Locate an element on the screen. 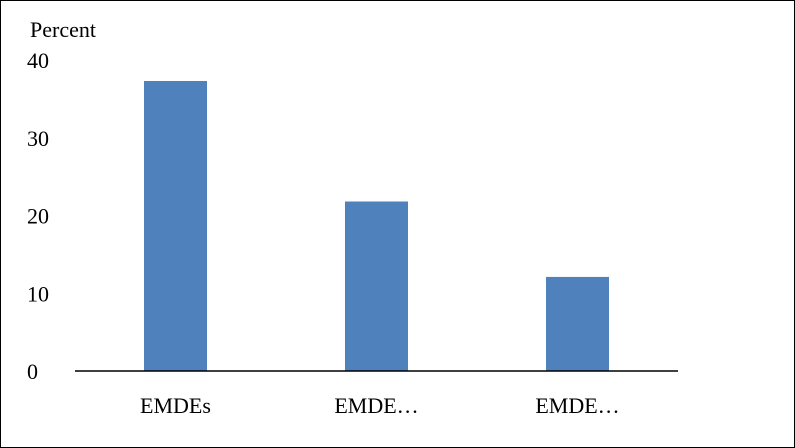  y-tick-label: 40 is located at coordinates (38, 60).